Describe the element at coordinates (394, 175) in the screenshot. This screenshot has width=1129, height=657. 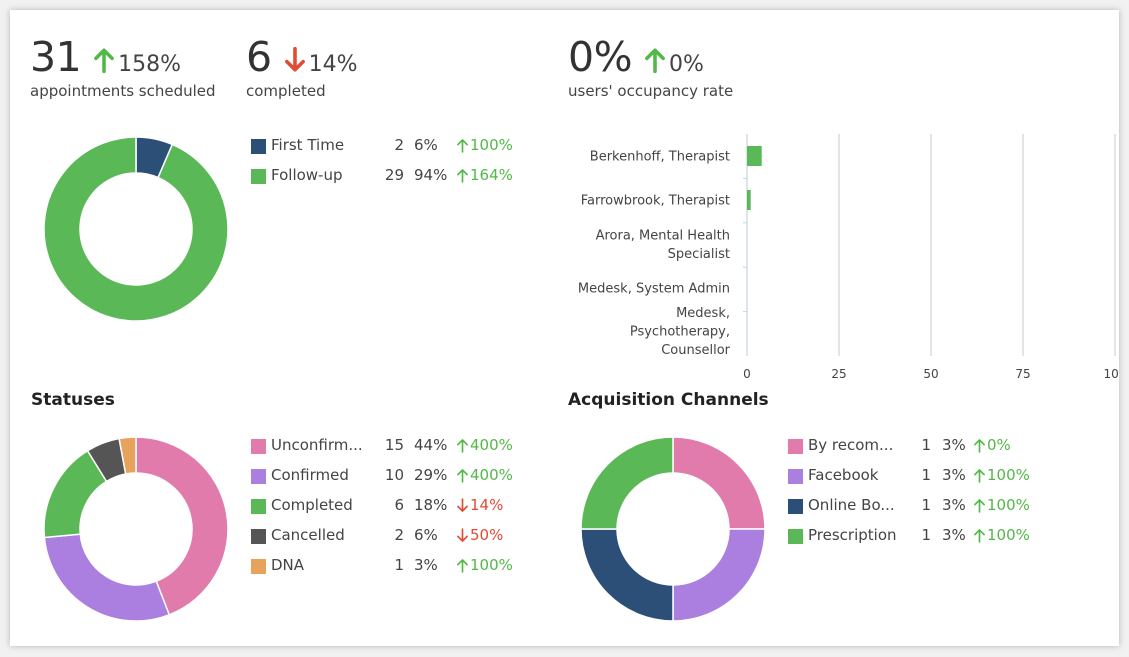
I see `legend-count: 29` at that location.